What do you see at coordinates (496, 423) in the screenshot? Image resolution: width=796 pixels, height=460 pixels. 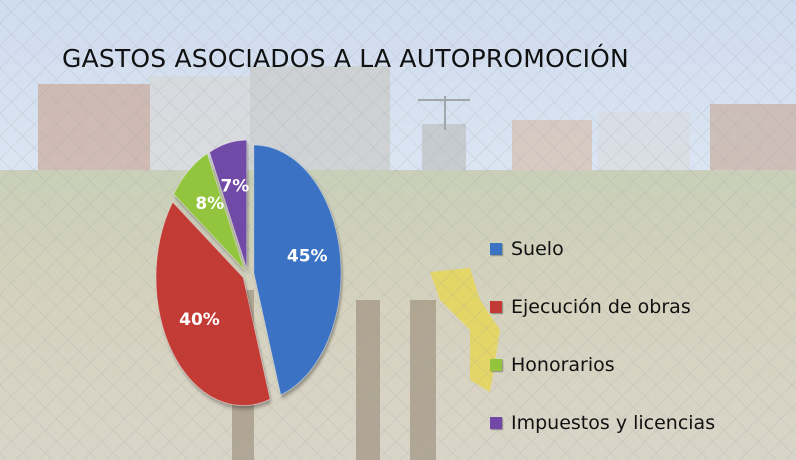 I see `legend-swatch-impuestos-y-licencias` at bounding box center [496, 423].